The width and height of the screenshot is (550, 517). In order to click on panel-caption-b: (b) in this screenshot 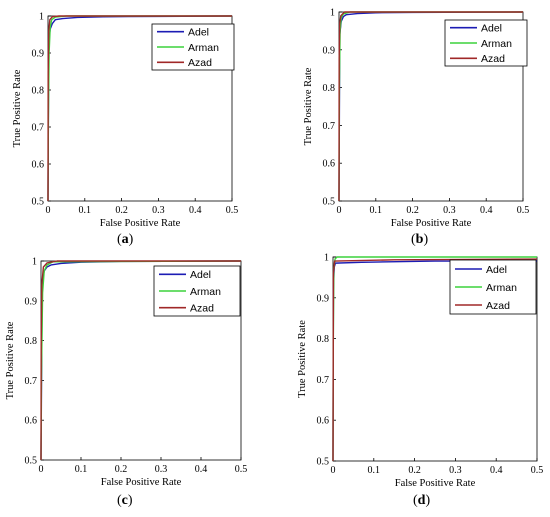, I will do `click(420, 239)`.